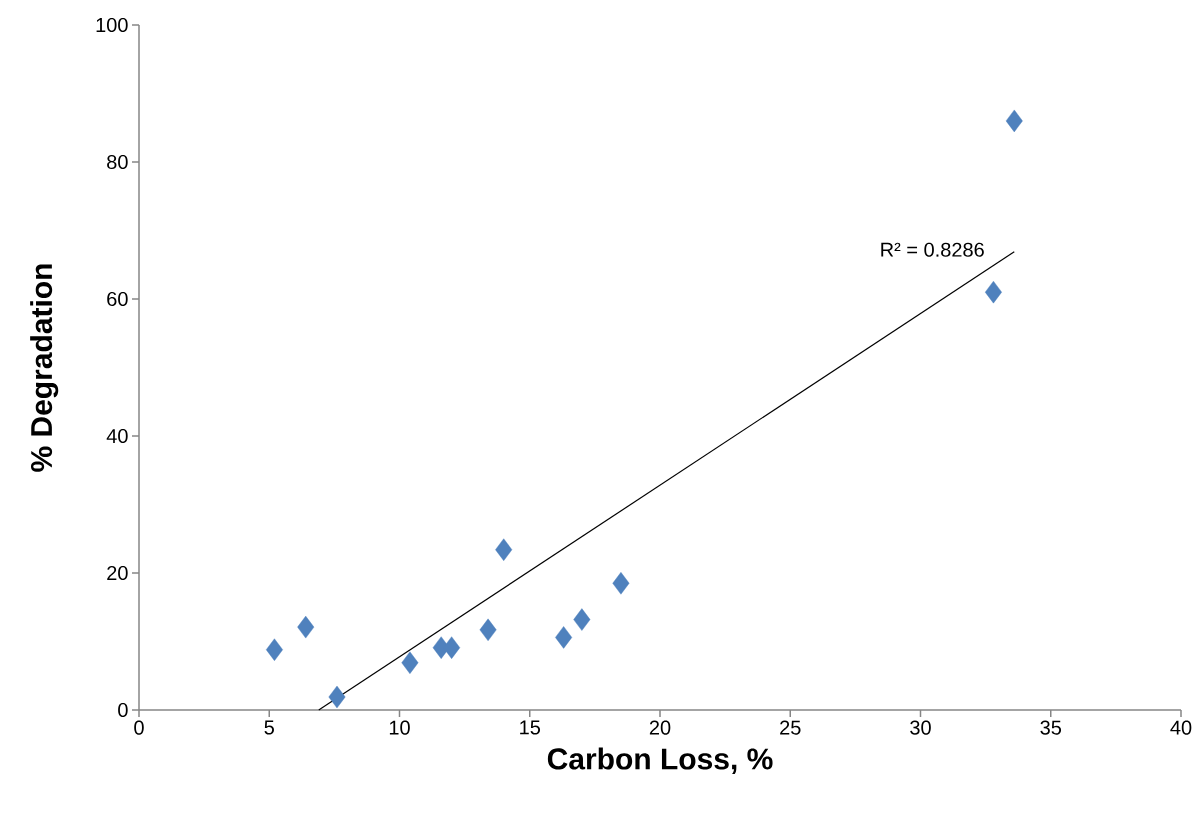 The width and height of the screenshot is (1196, 825). What do you see at coordinates (123, 710) in the screenshot?
I see `y-tick-label: 0` at bounding box center [123, 710].